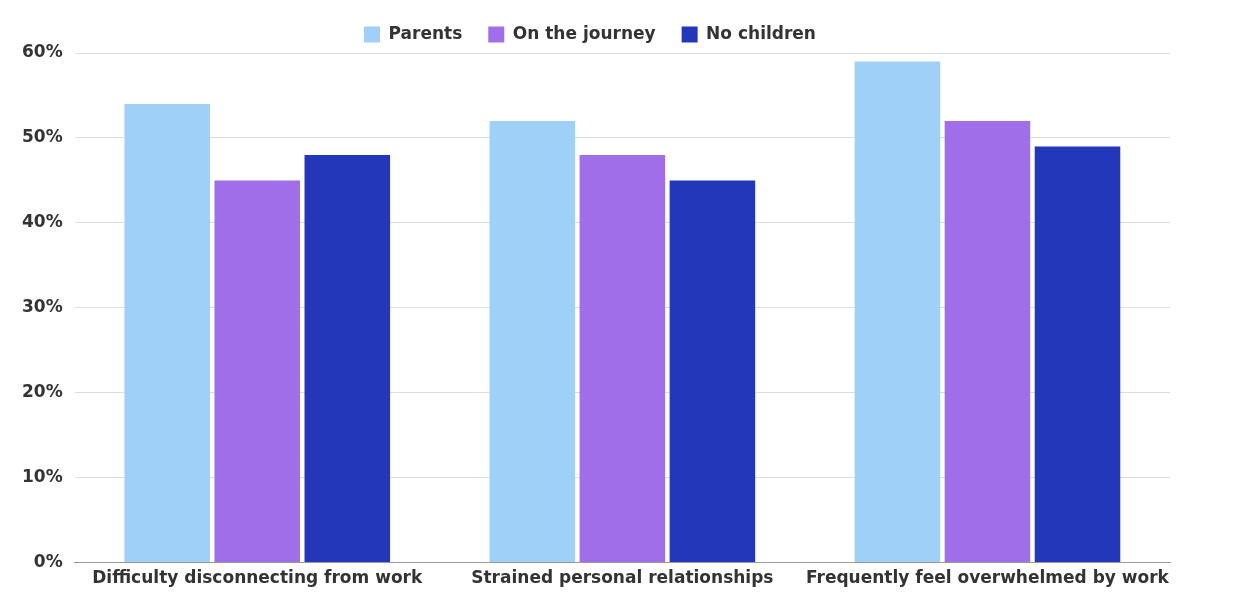 Image resolution: width=1236 pixels, height=595 pixels. What do you see at coordinates (622, 577) in the screenshot?
I see `x-tick-label: Strained personal relationships` at bounding box center [622, 577].